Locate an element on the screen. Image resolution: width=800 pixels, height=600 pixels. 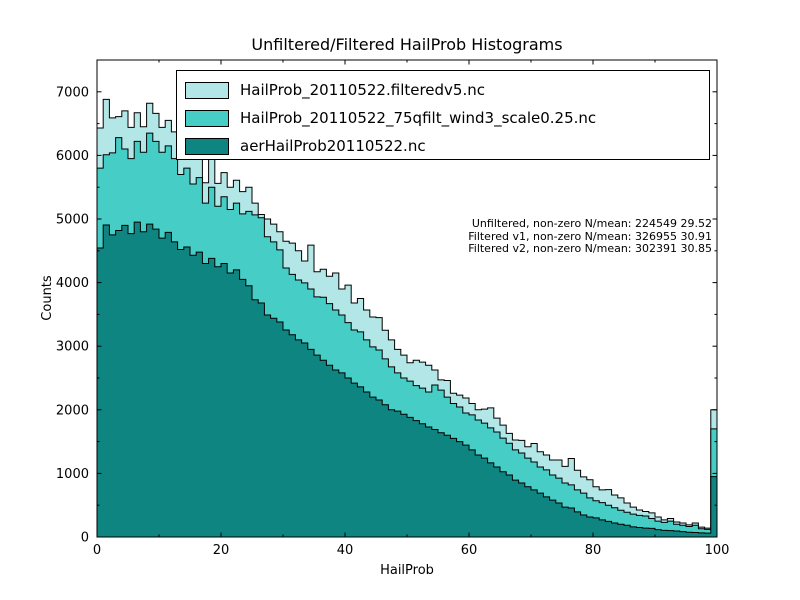
legend-entry: aerHailProb20110522.nc is located at coordinates (443, 146).